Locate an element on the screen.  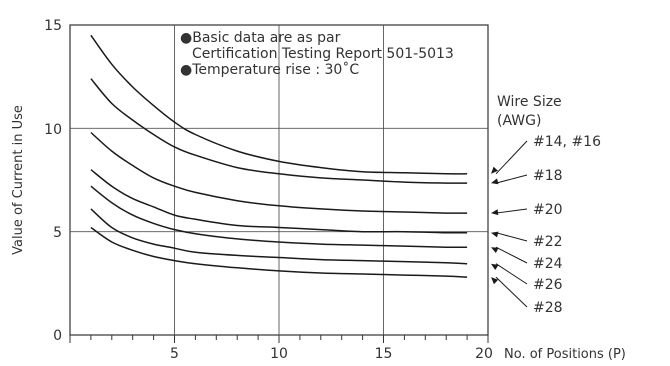
series-label: #26 is located at coordinates (548, 285).